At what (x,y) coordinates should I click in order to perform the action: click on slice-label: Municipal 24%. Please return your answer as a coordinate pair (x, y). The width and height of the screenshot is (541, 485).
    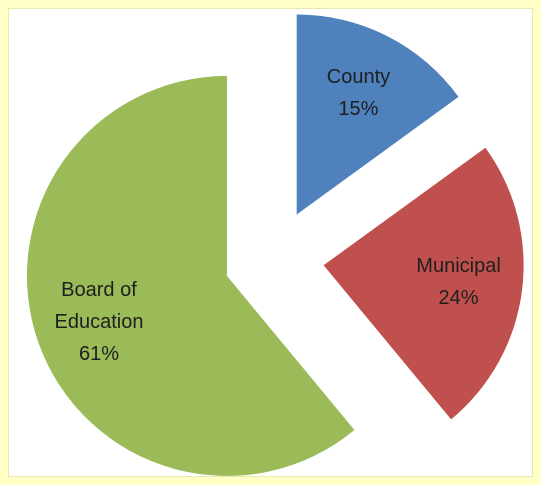
    Looking at the image, I should click on (459, 282).